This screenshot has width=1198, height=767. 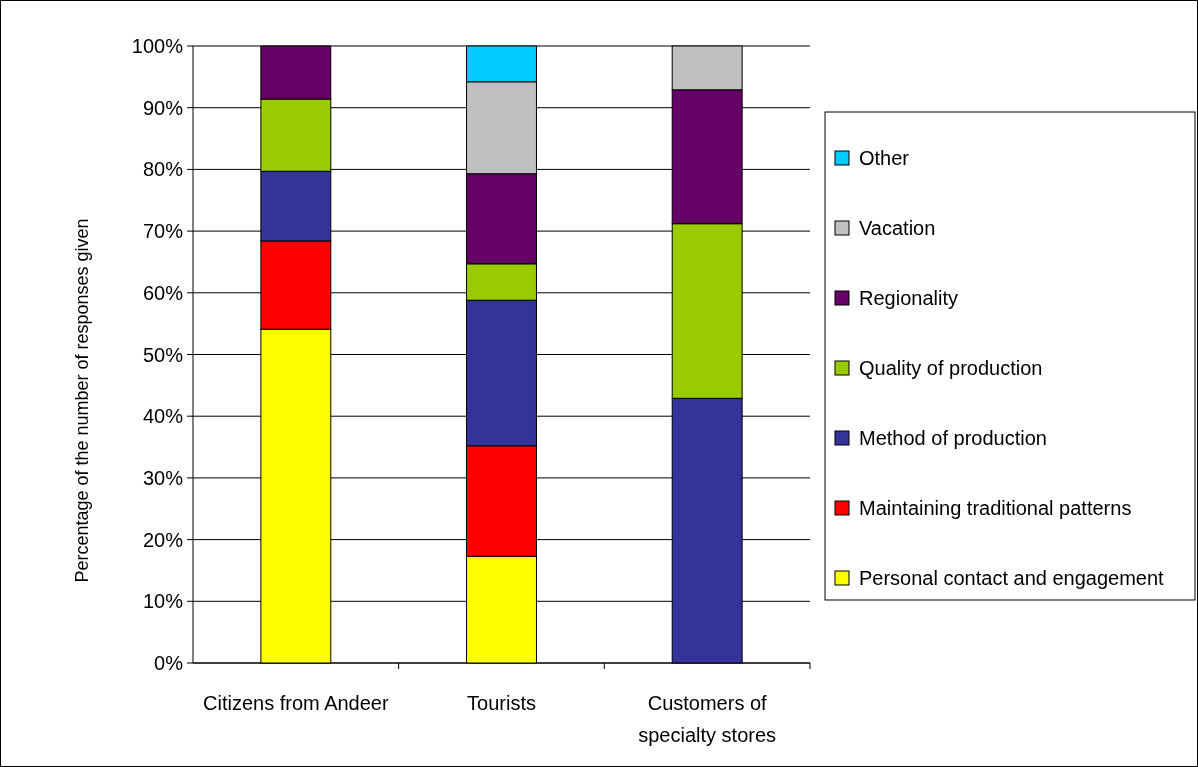 What do you see at coordinates (707, 719) in the screenshot?
I see `x-tick-label: Customers of specialty stores` at bounding box center [707, 719].